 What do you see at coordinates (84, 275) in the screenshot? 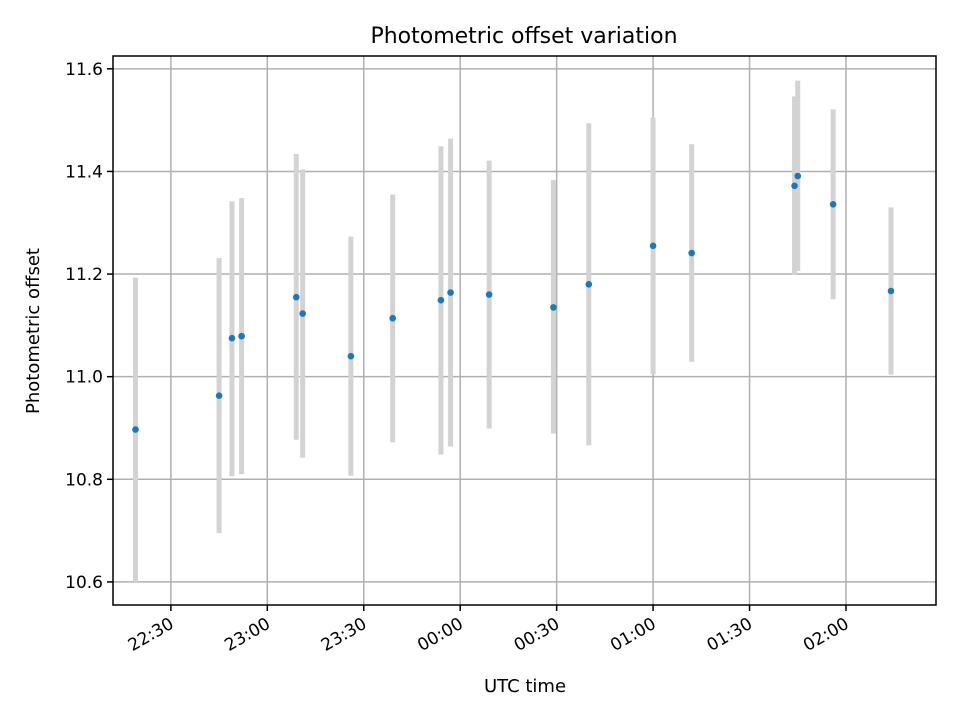
I see `y-tick-label: 11.2` at bounding box center [84, 275].